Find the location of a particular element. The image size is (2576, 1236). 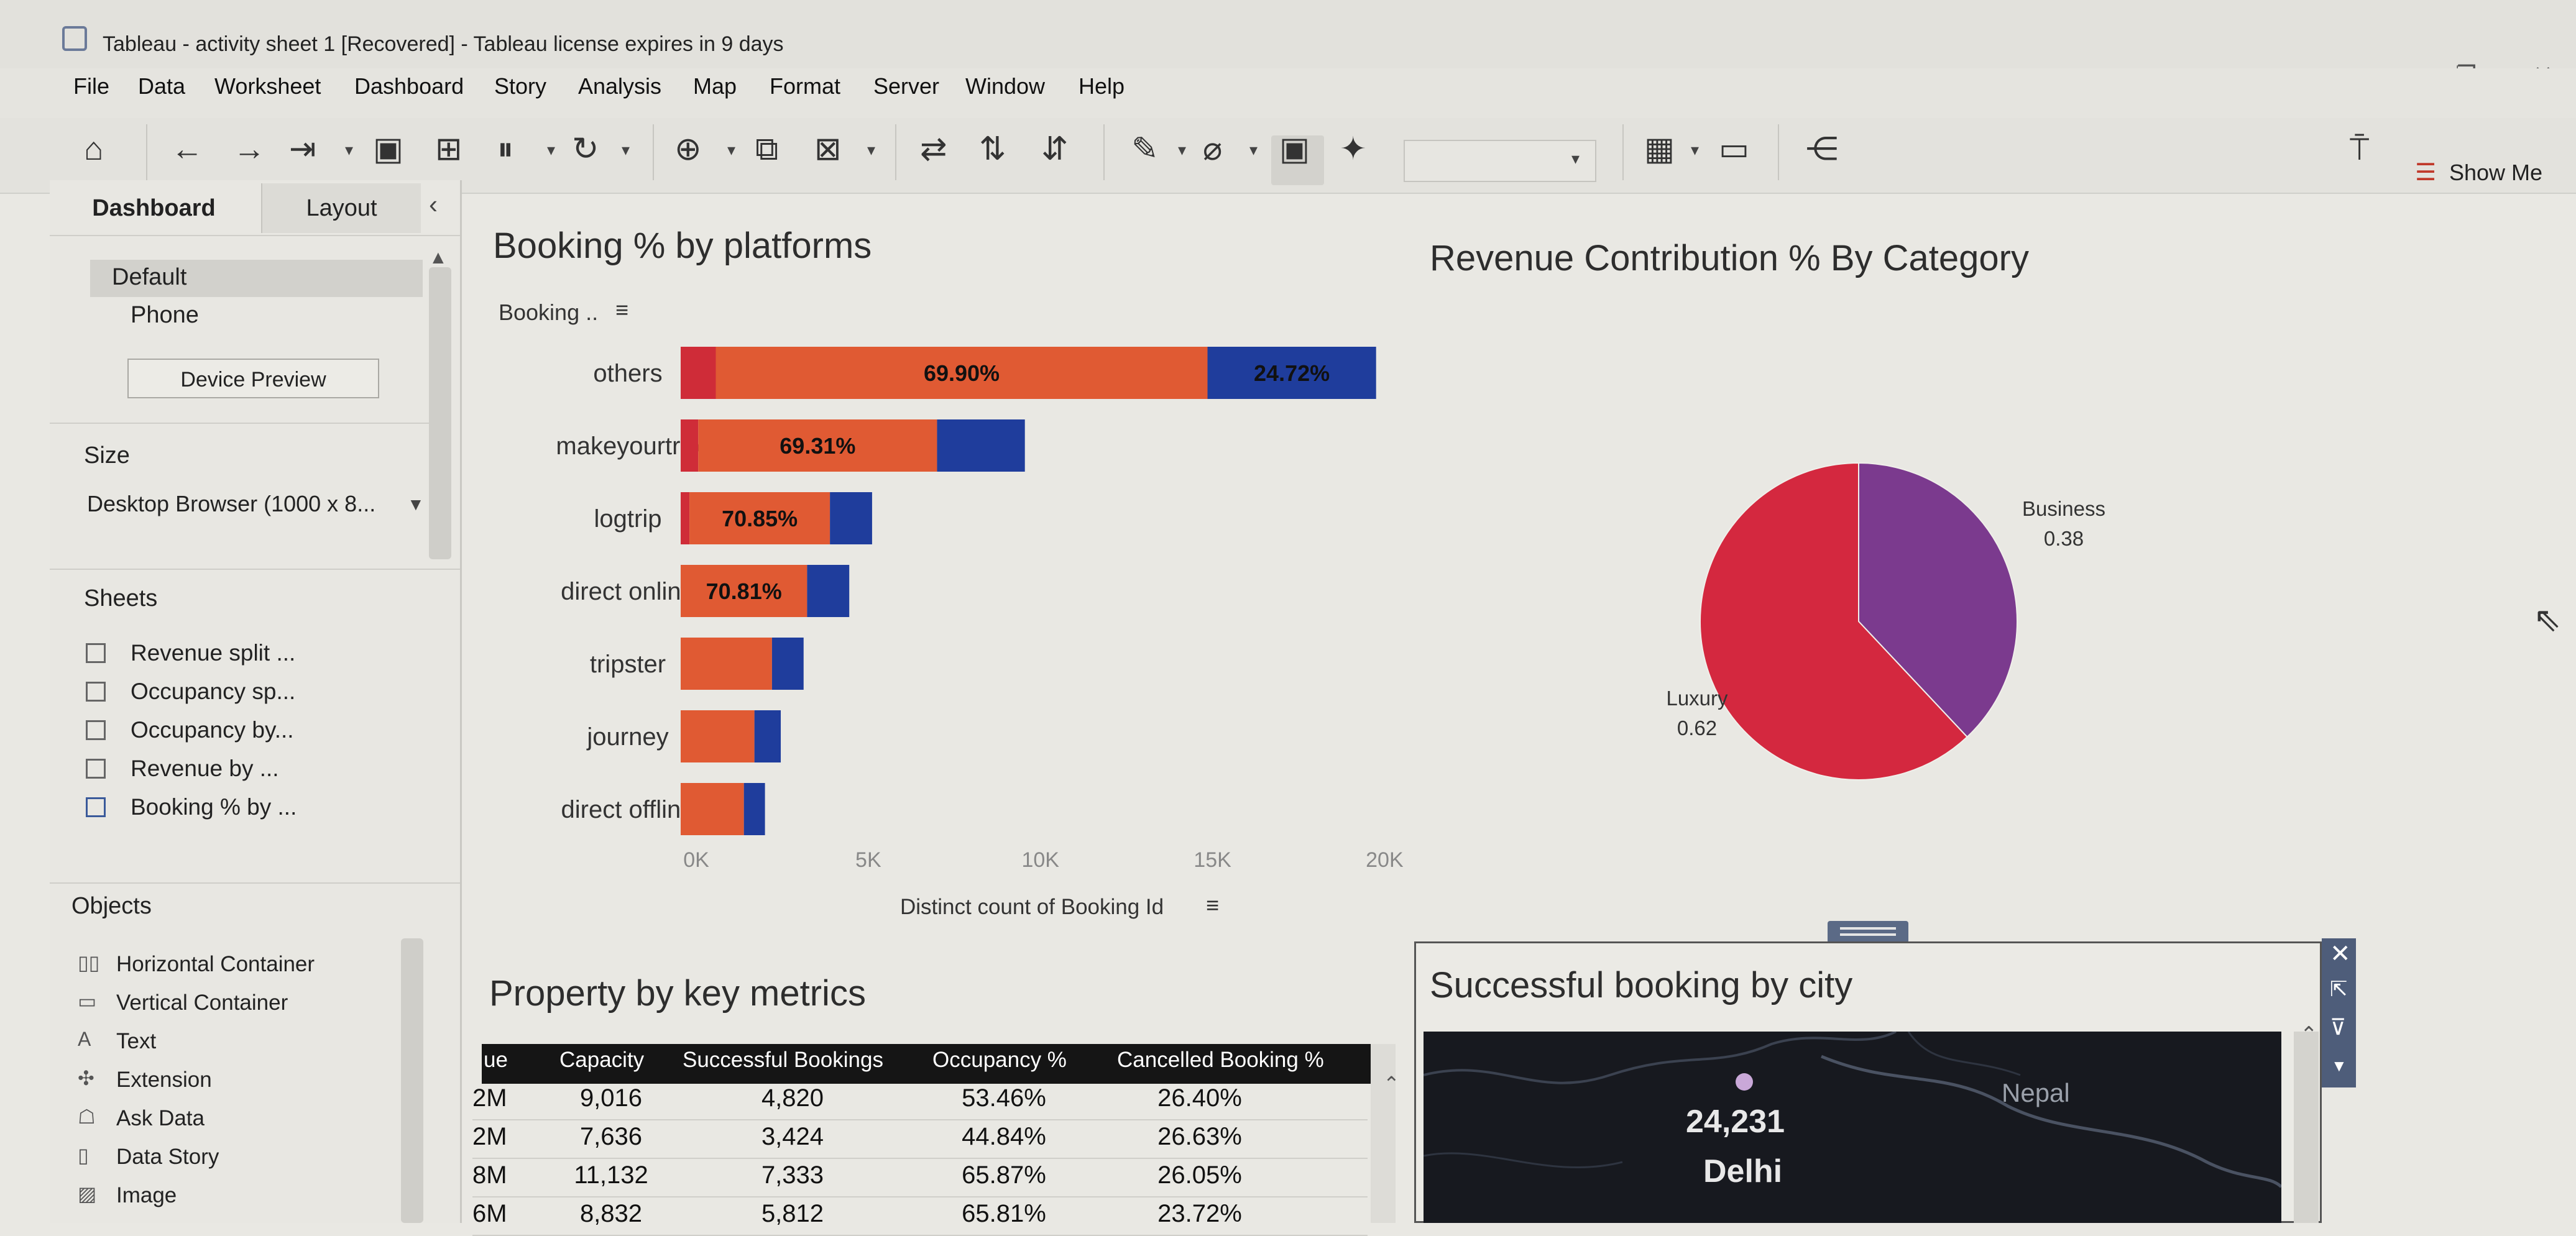

device-default-row is located at coordinates (256, 278).